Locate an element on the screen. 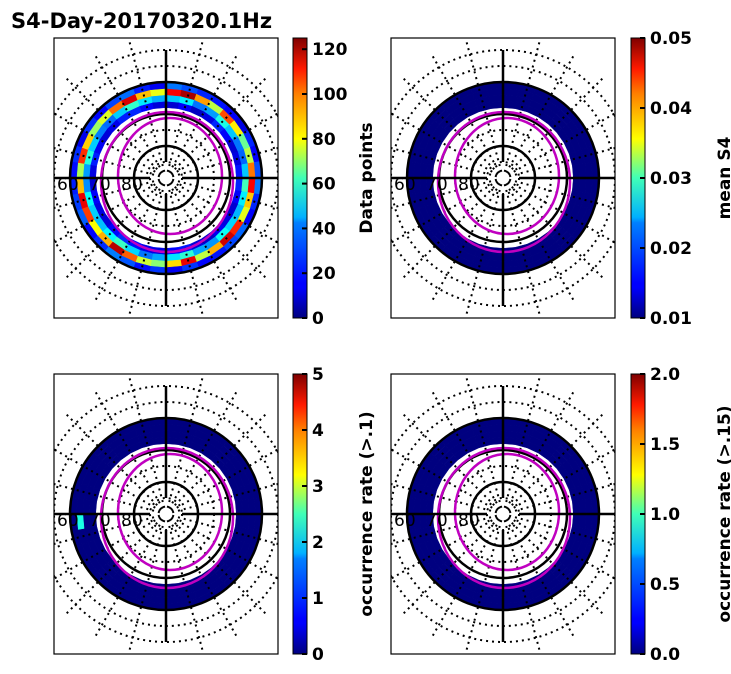  colorbar-tick-label: 1.0 is located at coordinates (665, 515).